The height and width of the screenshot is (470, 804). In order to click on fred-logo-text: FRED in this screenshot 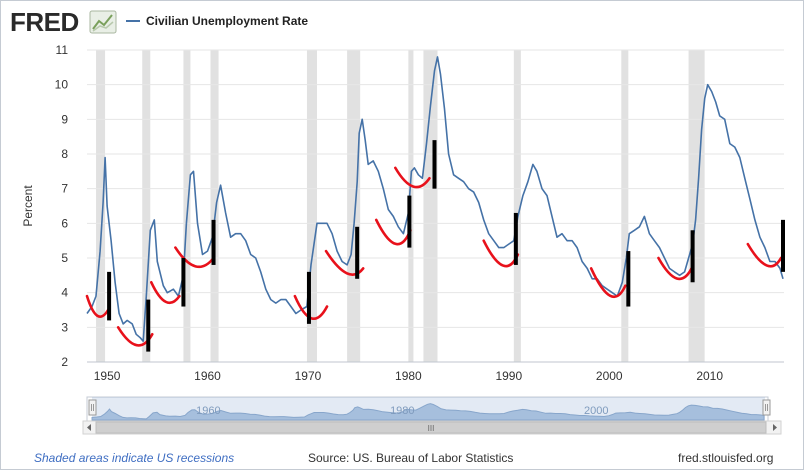, I will do `click(44, 22)`.